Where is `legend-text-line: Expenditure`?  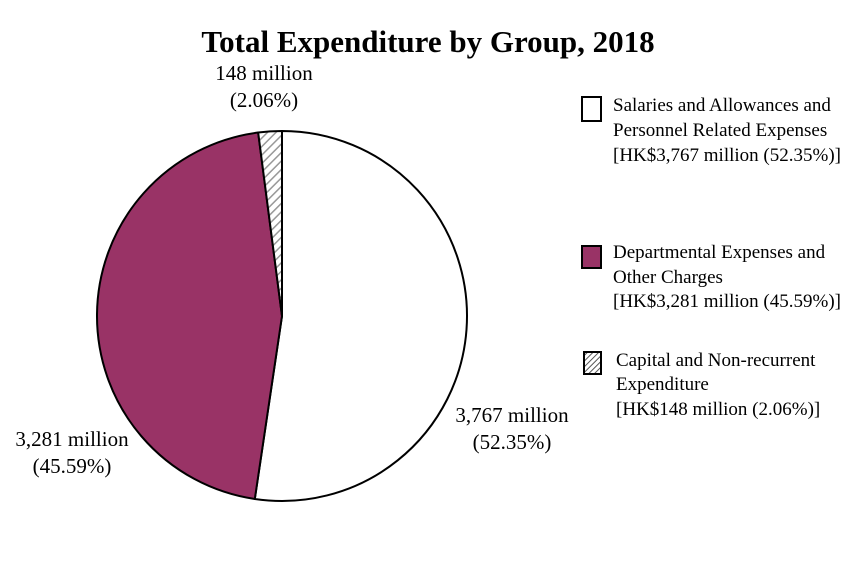 legend-text-line: Expenditure is located at coordinates (662, 384).